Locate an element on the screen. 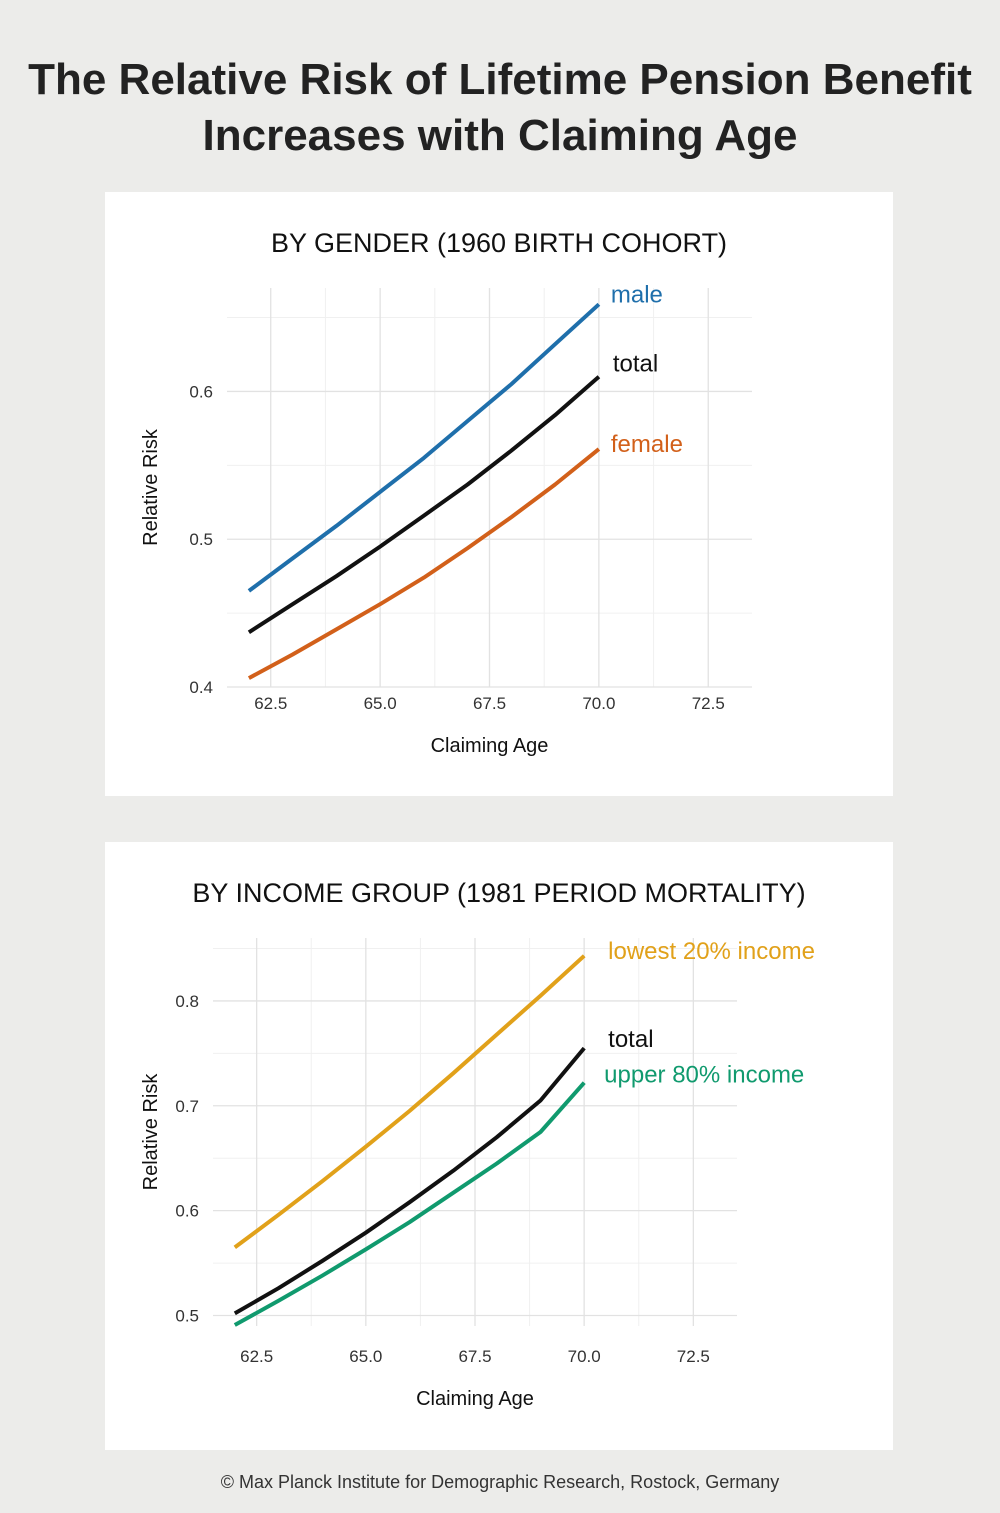  series-line-female is located at coordinates (424, 563).